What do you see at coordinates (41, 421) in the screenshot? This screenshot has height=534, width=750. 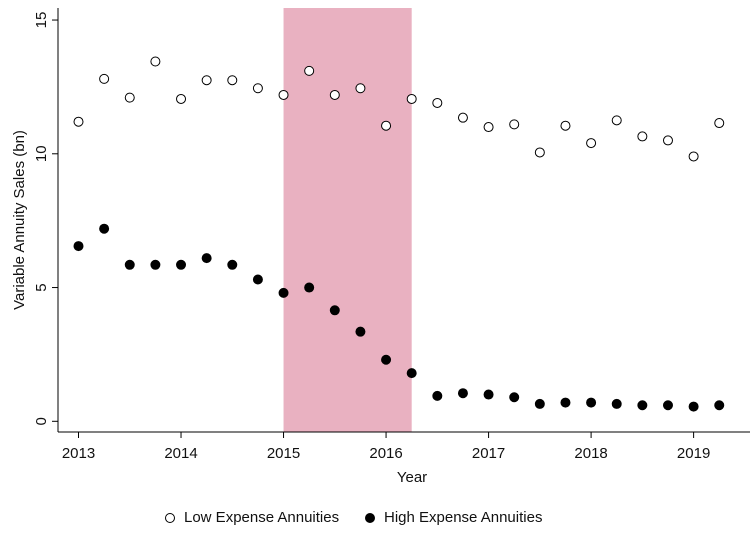 I see `y-tick-label: 0` at bounding box center [41, 421].